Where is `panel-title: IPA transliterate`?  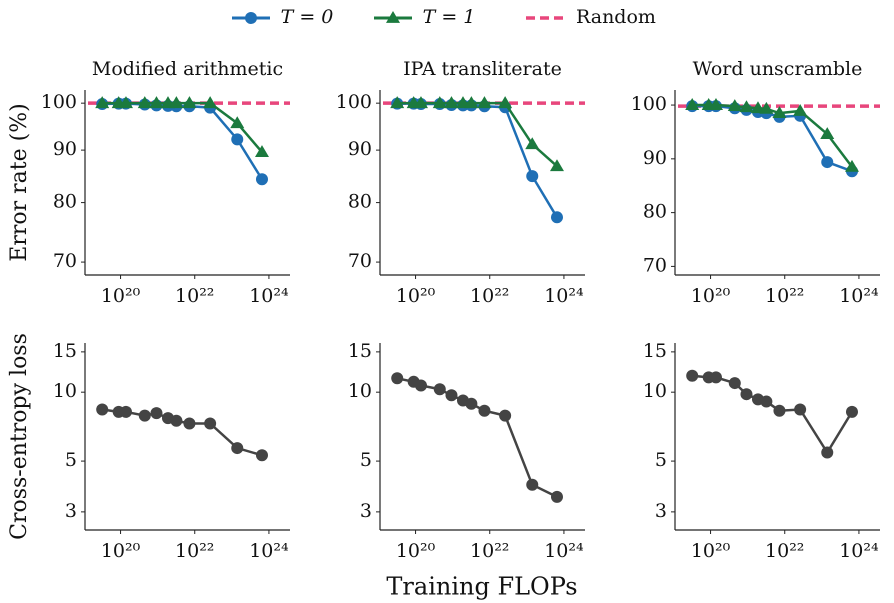 panel-title: IPA transliterate is located at coordinates (482, 69).